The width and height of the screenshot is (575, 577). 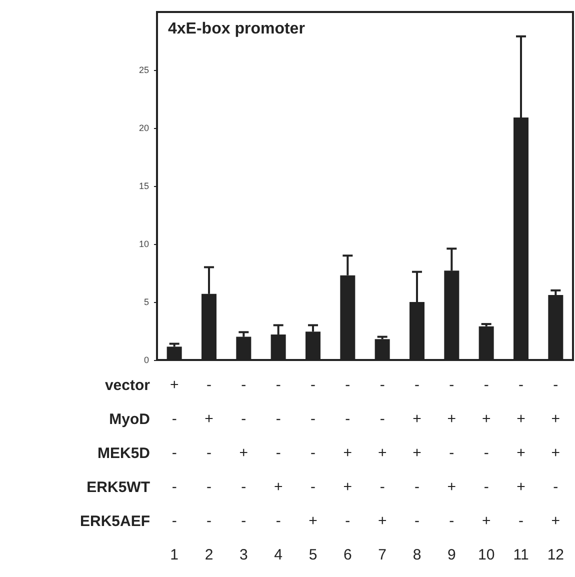 What do you see at coordinates (143, 70) in the screenshot?
I see `y-tick-label: 25` at bounding box center [143, 70].